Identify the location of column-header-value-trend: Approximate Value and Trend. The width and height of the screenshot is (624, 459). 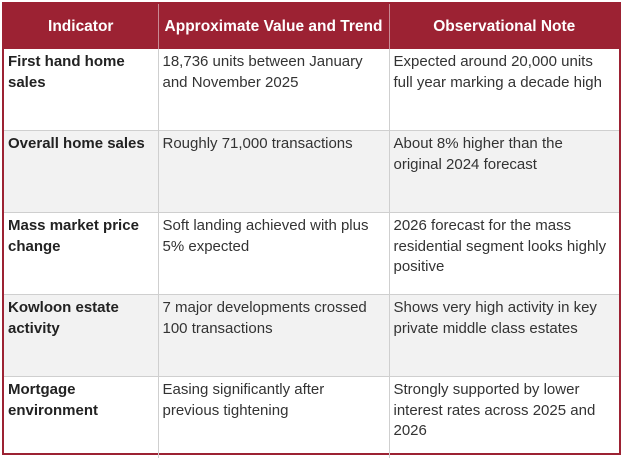
(274, 26).